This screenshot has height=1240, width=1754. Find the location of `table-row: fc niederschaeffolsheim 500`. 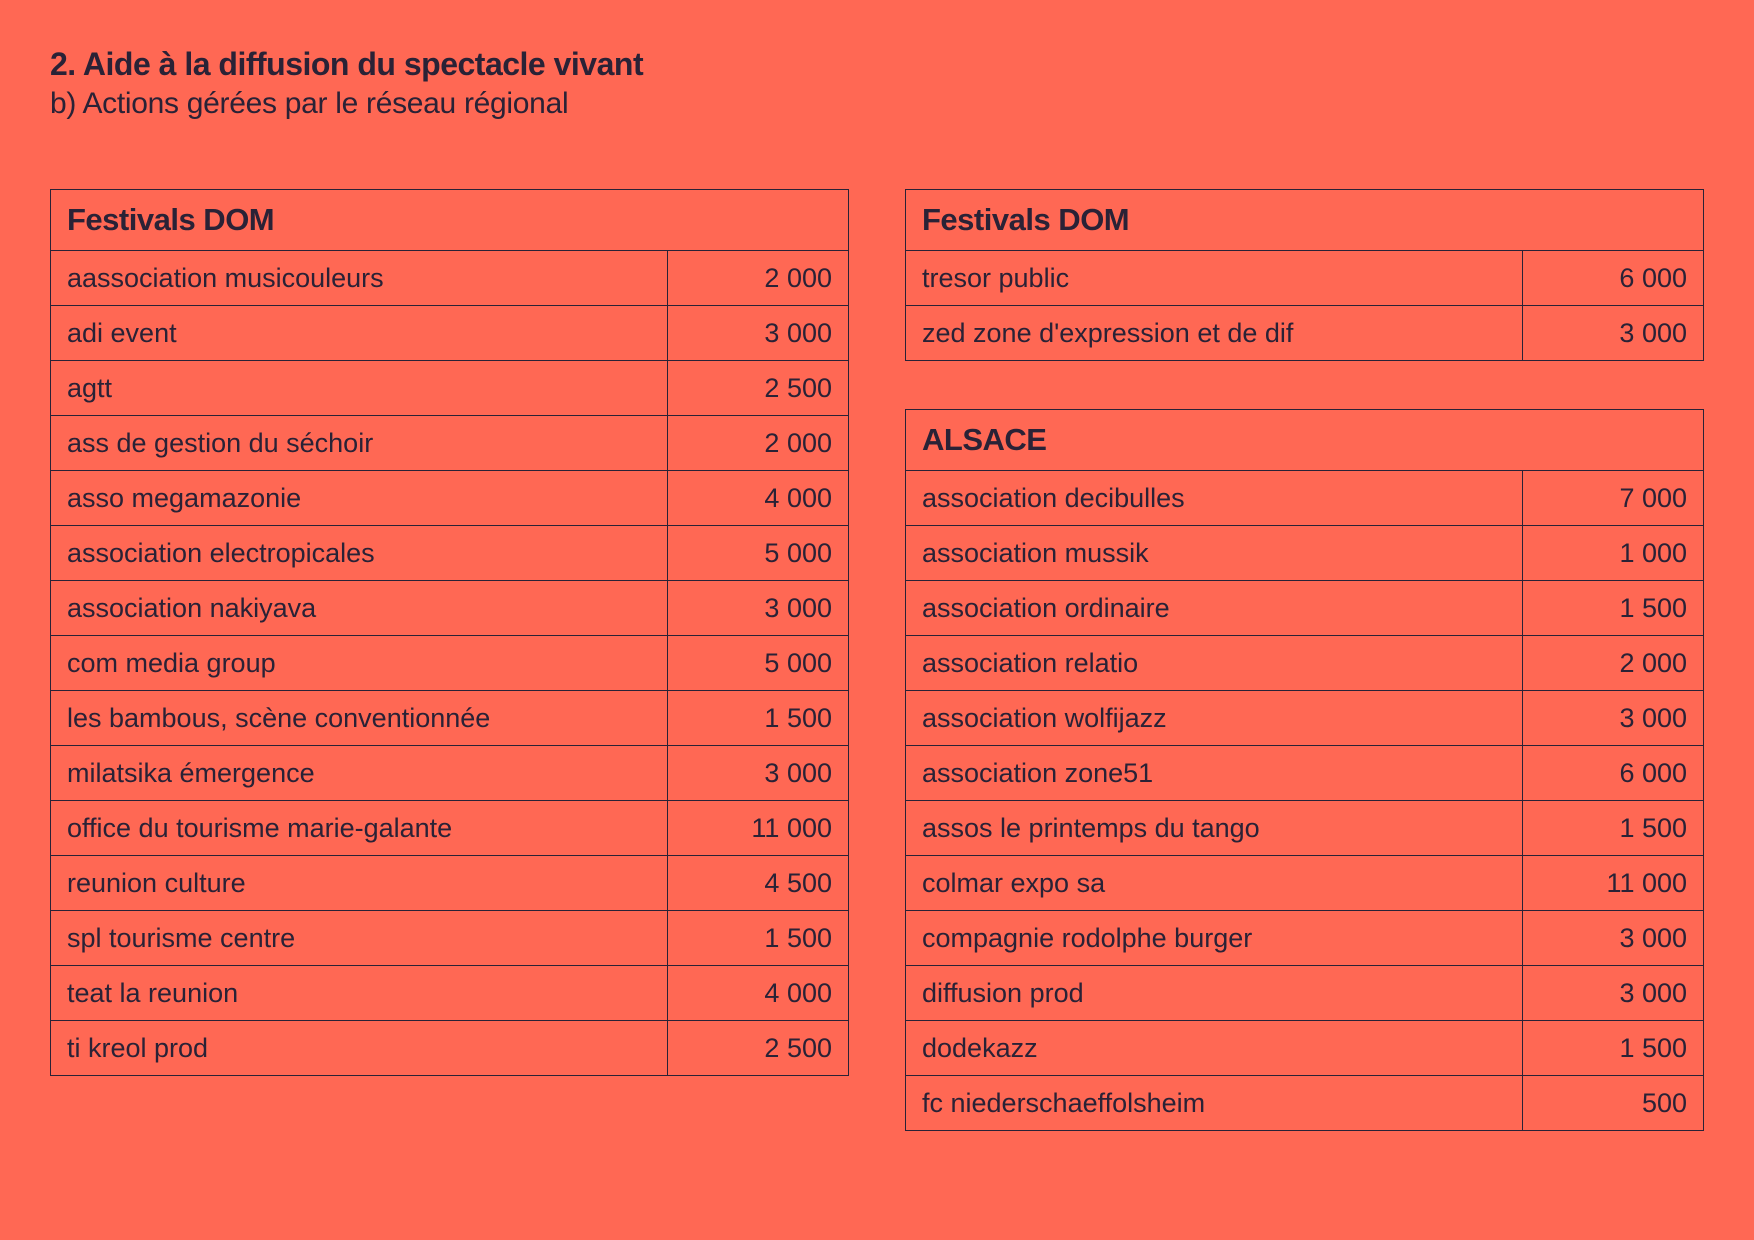

table-row: fc niederschaeffolsheim 500 is located at coordinates (1305, 1103).